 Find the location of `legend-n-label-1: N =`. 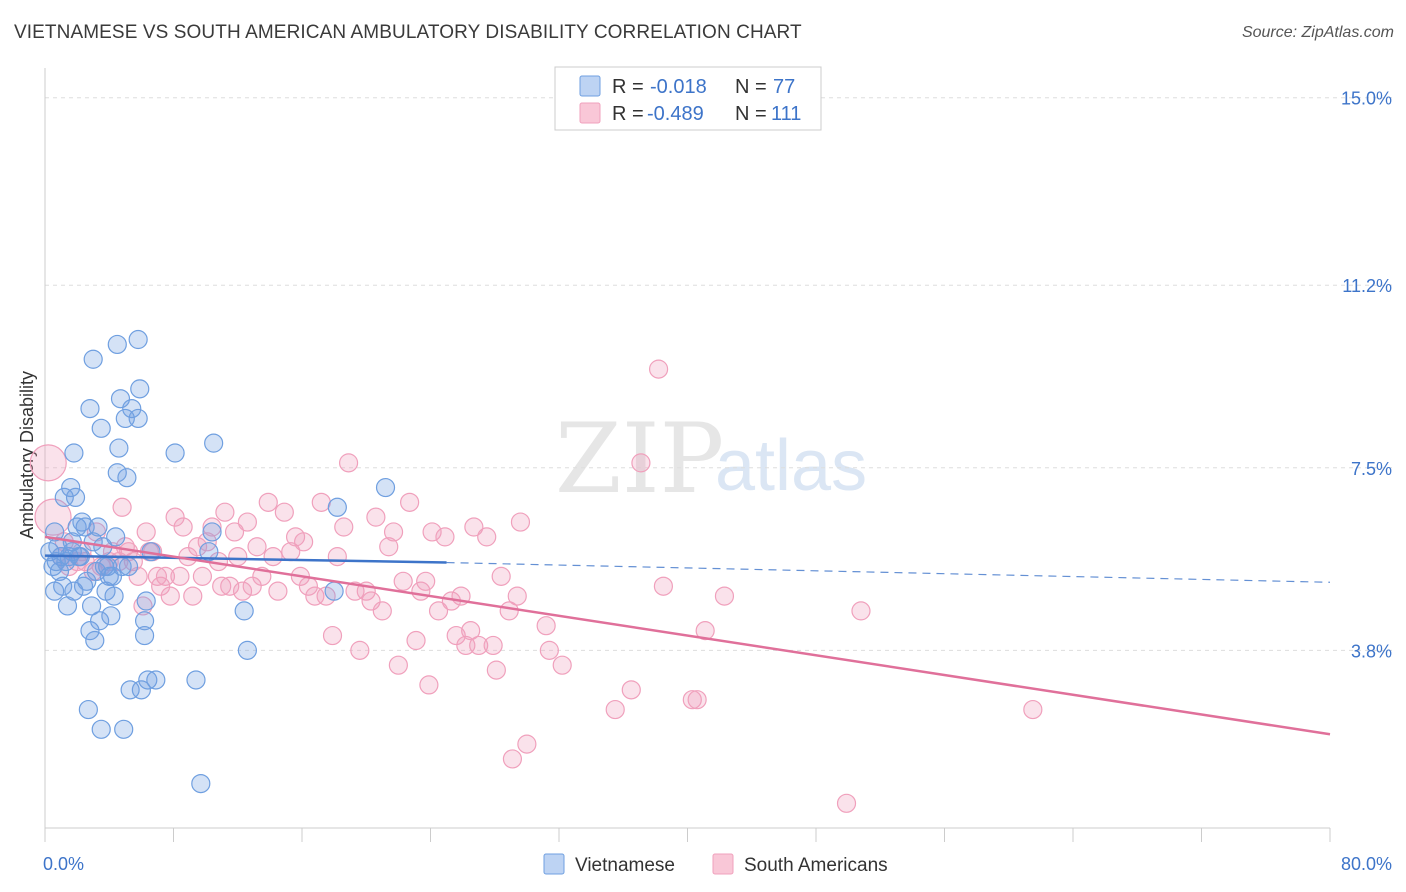

legend-n-label-1: N = is located at coordinates (751, 87).